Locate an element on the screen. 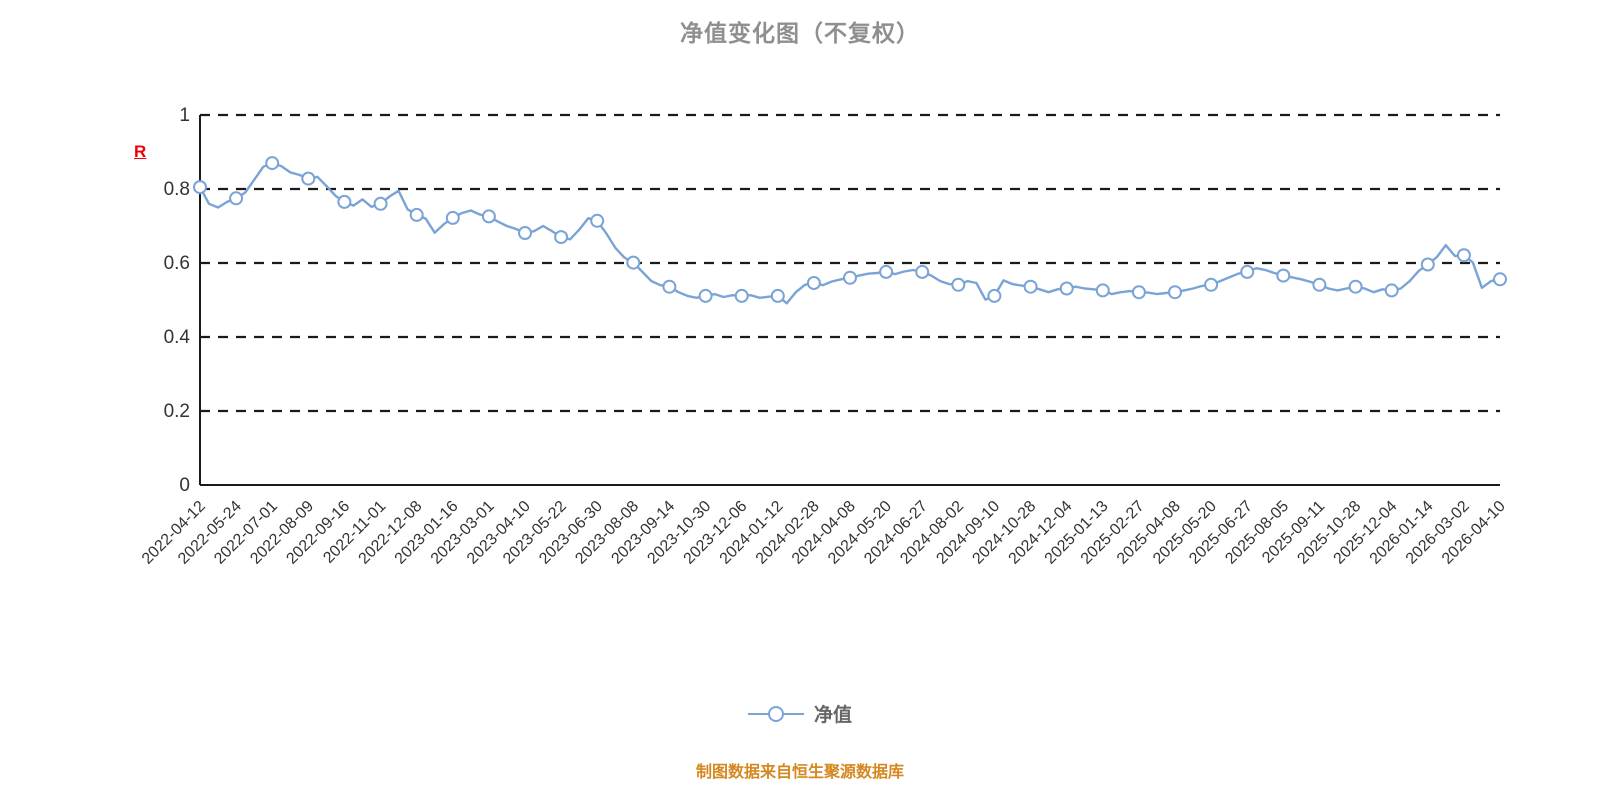 This screenshot has height=800, width=1600. y-tick-label: 1 is located at coordinates (184, 115).